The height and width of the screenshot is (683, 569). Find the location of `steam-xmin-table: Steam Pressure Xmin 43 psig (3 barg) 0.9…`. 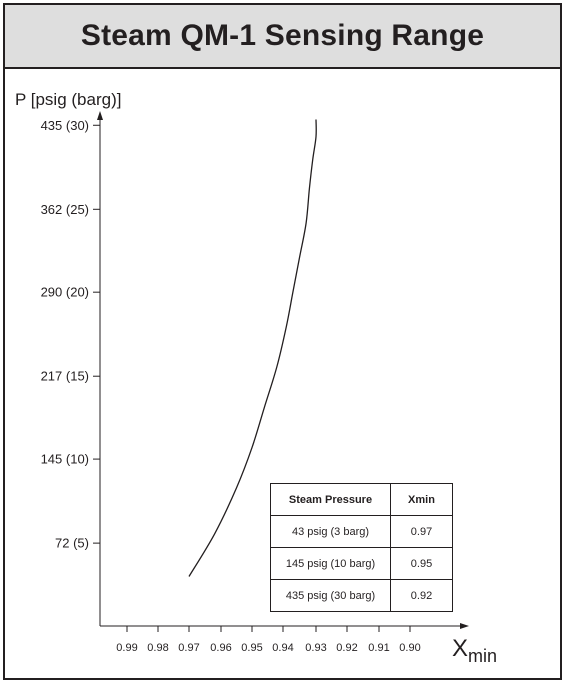

steam-xmin-table: Steam Pressure Xmin 43 psig (3 barg) 0.9… is located at coordinates (361, 547).